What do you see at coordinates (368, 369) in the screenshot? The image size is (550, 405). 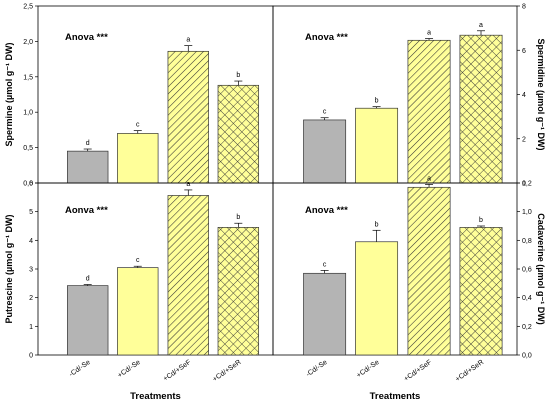 I see `cadaverine-category-label-2: +Cd/-Se` at bounding box center [368, 369].